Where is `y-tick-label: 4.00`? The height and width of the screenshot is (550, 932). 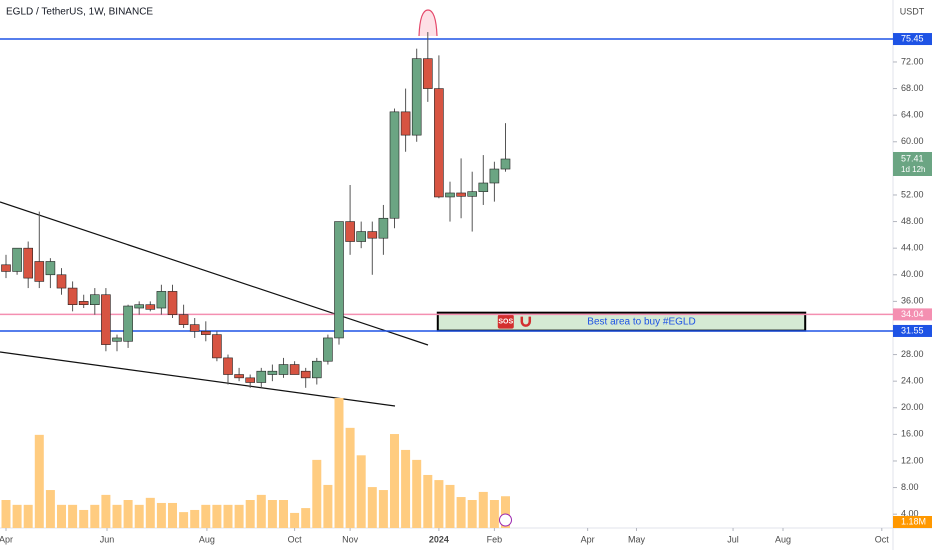 y-tick-label: 4.00 is located at coordinates (910, 514).